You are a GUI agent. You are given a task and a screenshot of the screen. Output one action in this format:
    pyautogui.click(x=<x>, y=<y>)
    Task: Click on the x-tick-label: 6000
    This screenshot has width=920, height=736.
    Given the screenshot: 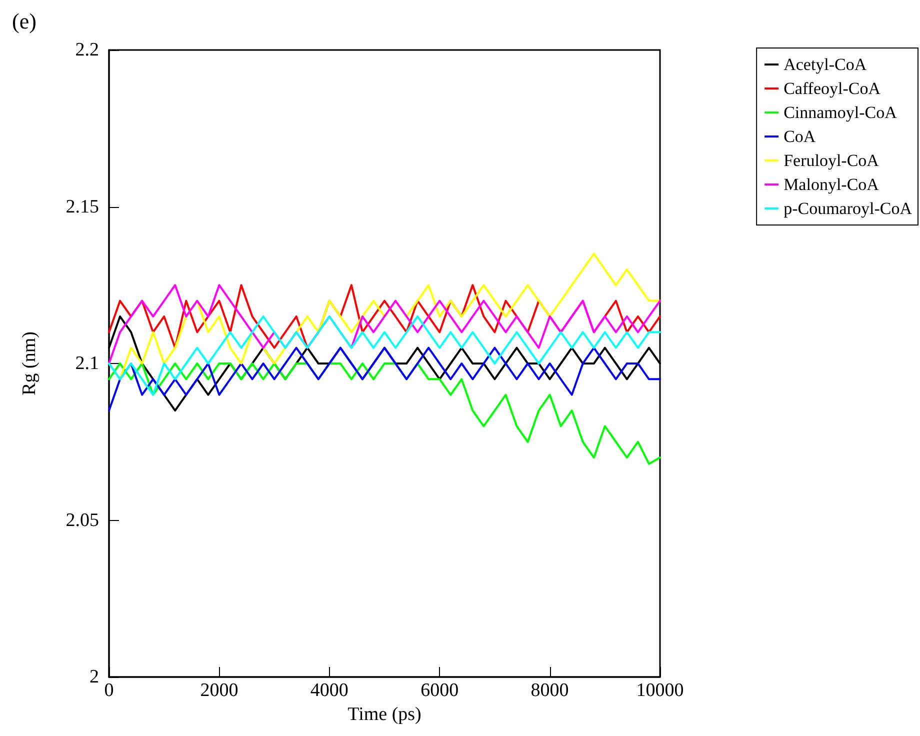 What is the action you would take?
    pyautogui.click(x=439, y=690)
    